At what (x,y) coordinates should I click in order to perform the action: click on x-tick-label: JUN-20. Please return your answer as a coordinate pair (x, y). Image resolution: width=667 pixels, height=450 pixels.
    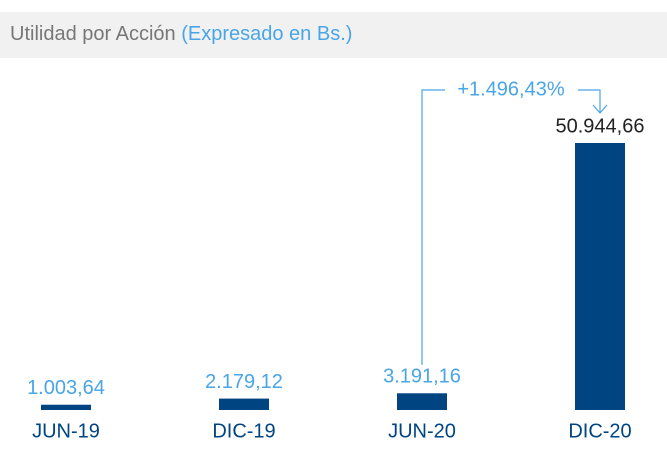
    Looking at the image, I should click on (422, 431).